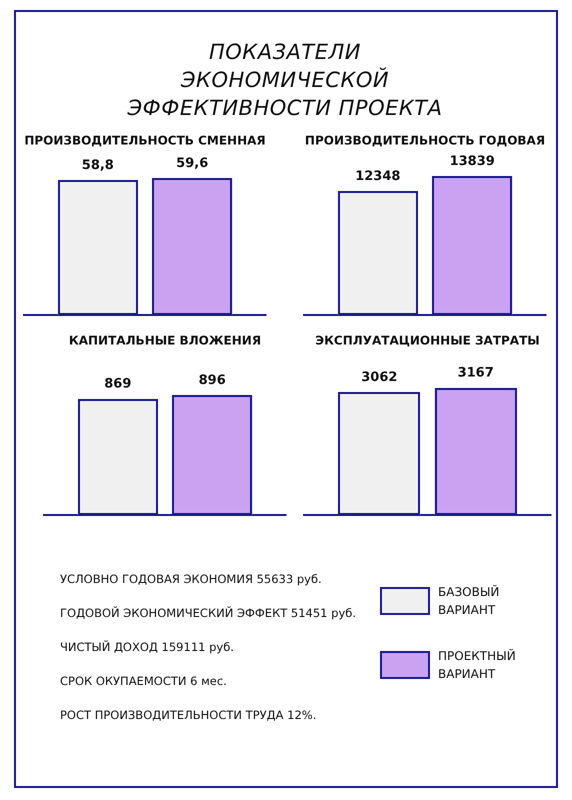 The image size is (572, 800). I want to click on data-label: 13839, so click(472, 161).